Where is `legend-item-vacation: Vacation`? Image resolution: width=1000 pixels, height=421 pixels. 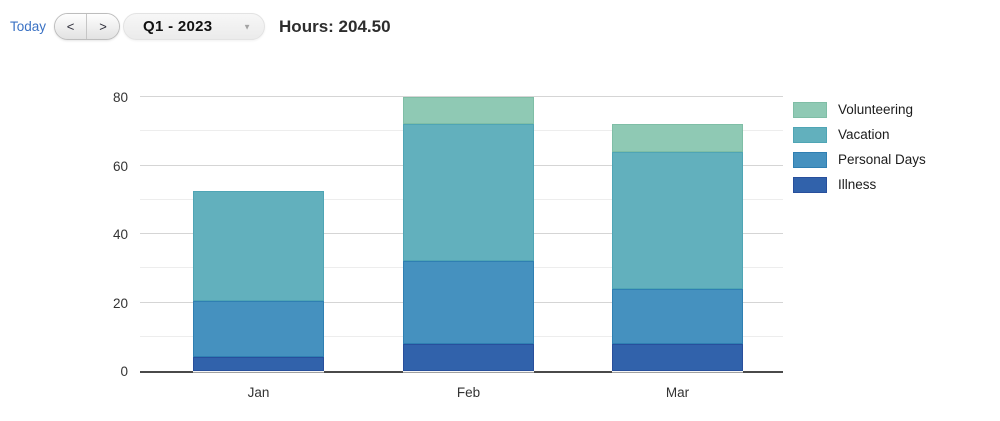 legend-item-vacation: Vacation is located at coordinates (859, 134).